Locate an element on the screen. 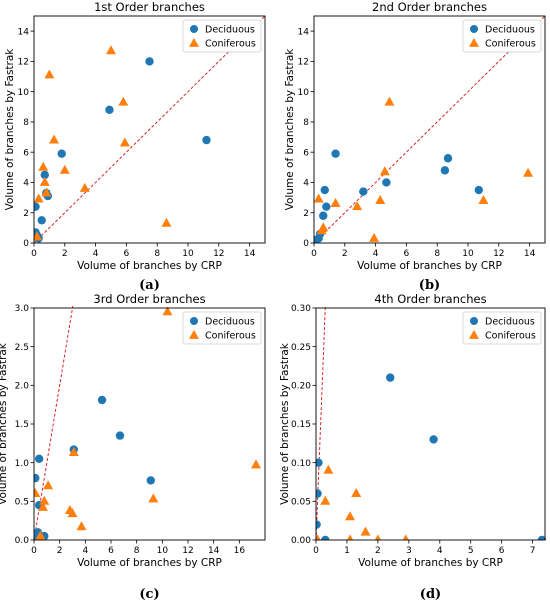  legend-label-deciduous: Deciduous is located at coordinates (230, 322).